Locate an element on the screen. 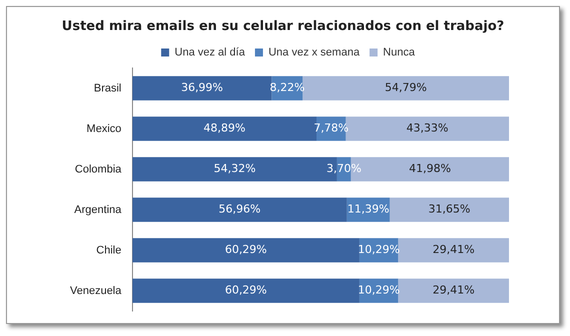 This screenshot has width=570, height=336. data-label: 54,32% is located at coordinates (235, 169).